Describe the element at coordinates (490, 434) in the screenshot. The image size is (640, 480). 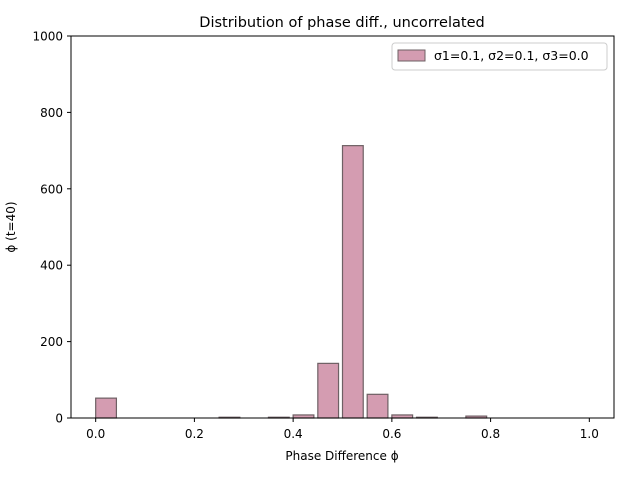
I see `x-tick-label: 0.8` at that location.